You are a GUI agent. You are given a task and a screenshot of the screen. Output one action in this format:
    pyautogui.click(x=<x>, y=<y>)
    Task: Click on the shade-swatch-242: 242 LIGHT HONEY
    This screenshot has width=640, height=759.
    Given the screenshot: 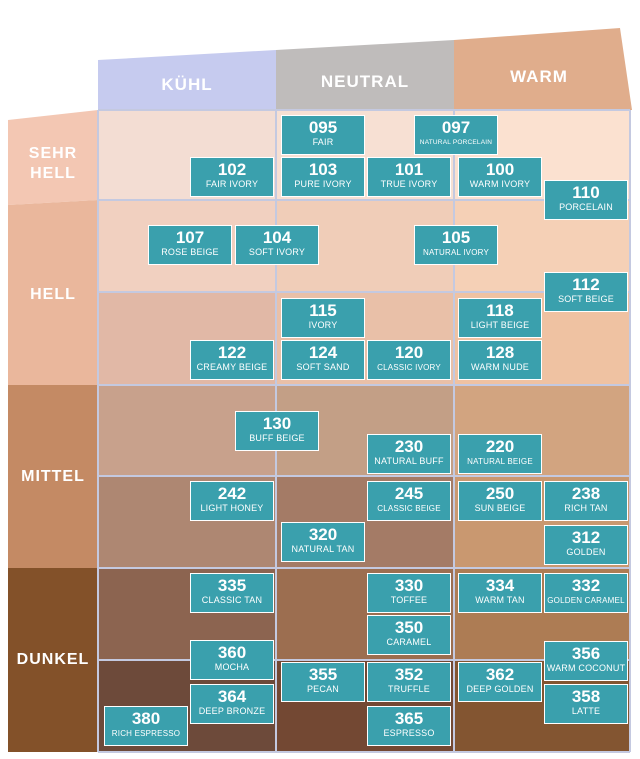 What is the action you would take?
    pyautogui.click(x=232, y=501)
    